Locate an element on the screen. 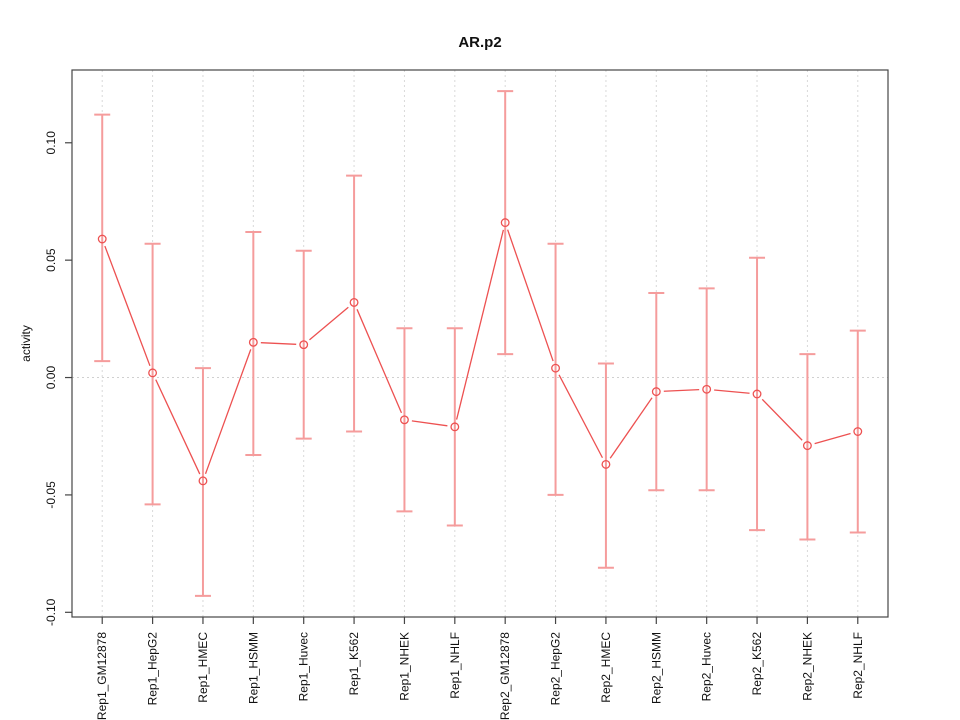  x-tick-label: Rep1_HSMM is located at coordinates (253, 668).